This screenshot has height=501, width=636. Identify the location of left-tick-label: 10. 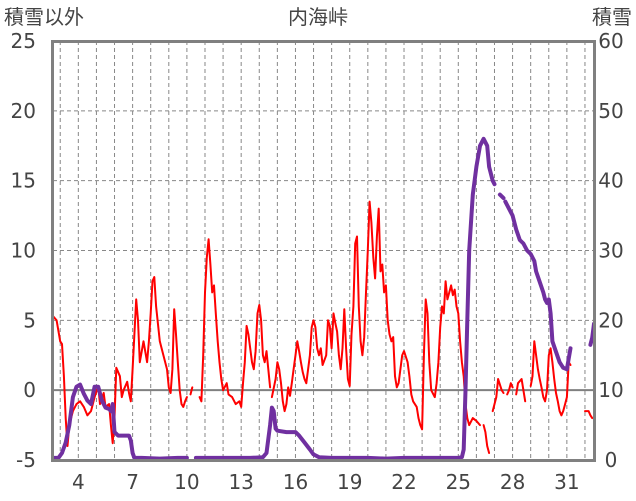
(23, 251).